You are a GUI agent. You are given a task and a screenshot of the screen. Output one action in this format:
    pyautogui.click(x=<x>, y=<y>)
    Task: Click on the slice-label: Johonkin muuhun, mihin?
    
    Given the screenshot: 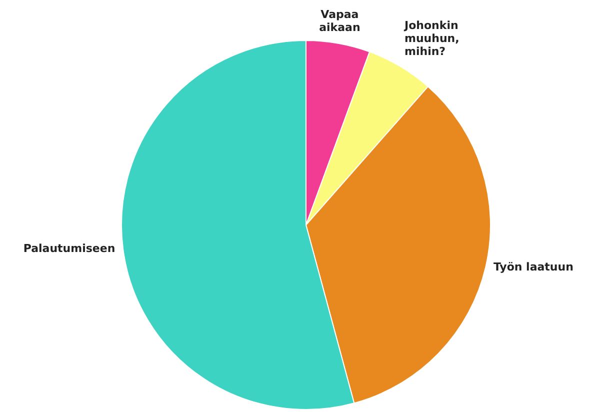 What is the action you would take?
    pyautogui.click(x=432, y=38)
    